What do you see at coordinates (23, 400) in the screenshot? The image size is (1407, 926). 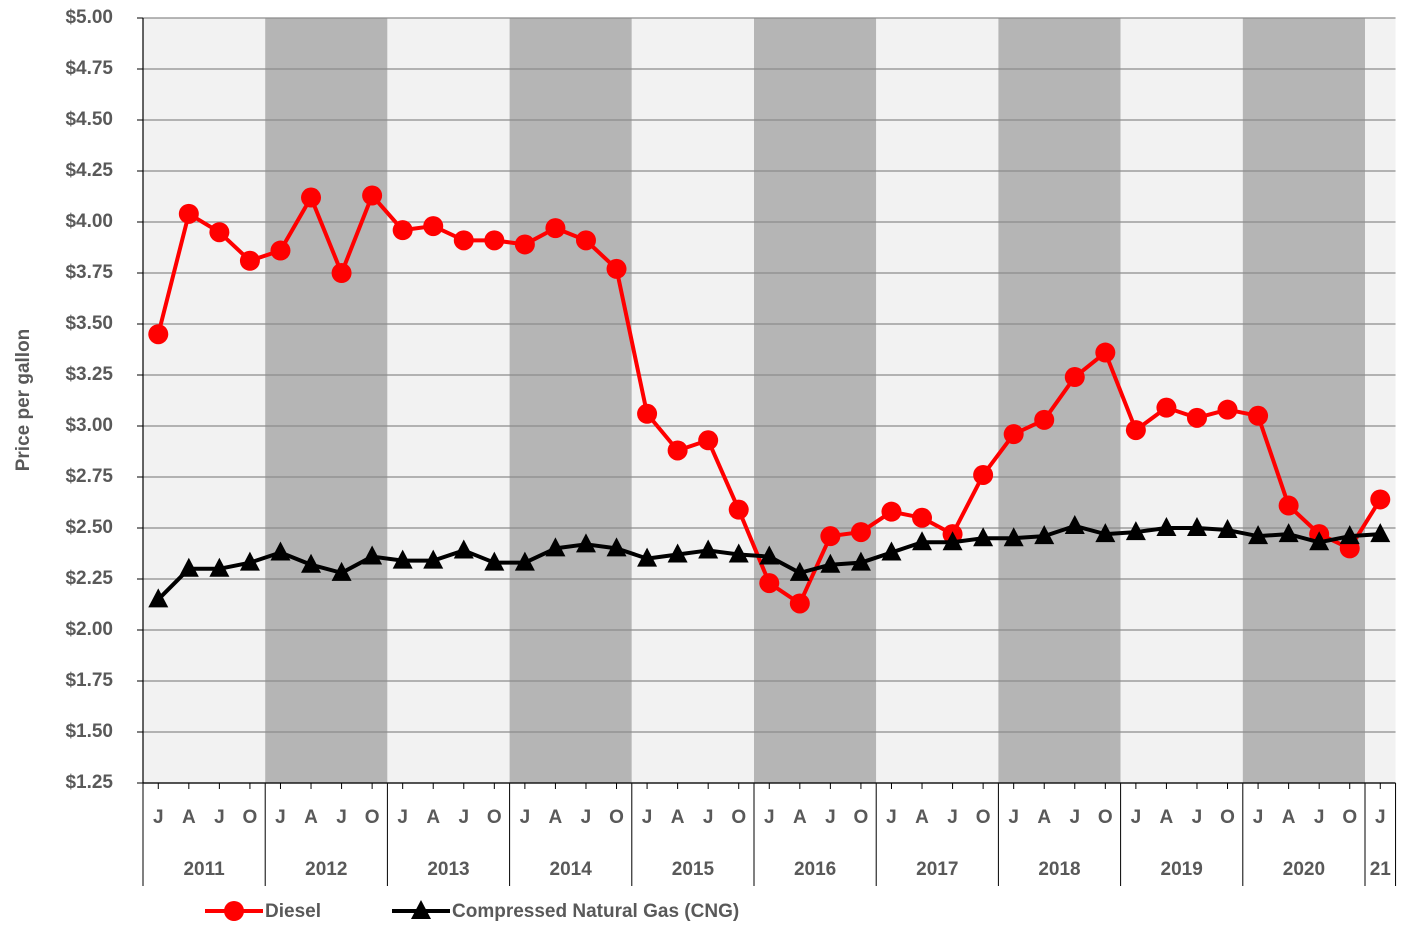 I see `y-axis-label: Price per gallon` at bounding box center [23, 400].